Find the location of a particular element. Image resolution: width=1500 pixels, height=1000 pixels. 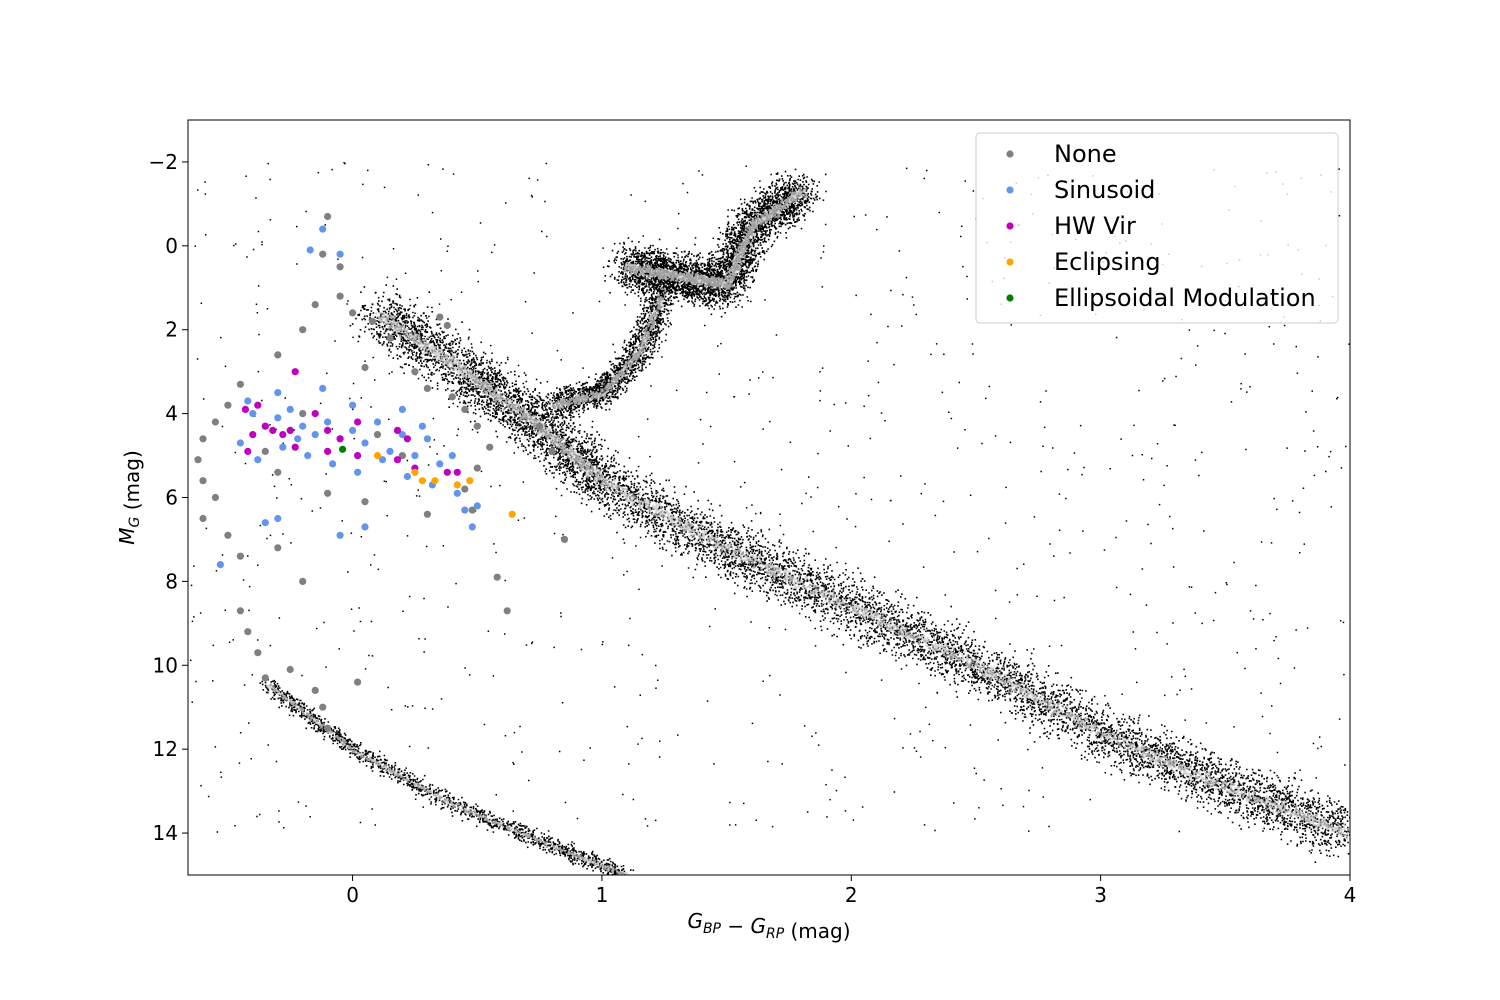

y-tick-label: 14 is located at coordinates (165, 833).